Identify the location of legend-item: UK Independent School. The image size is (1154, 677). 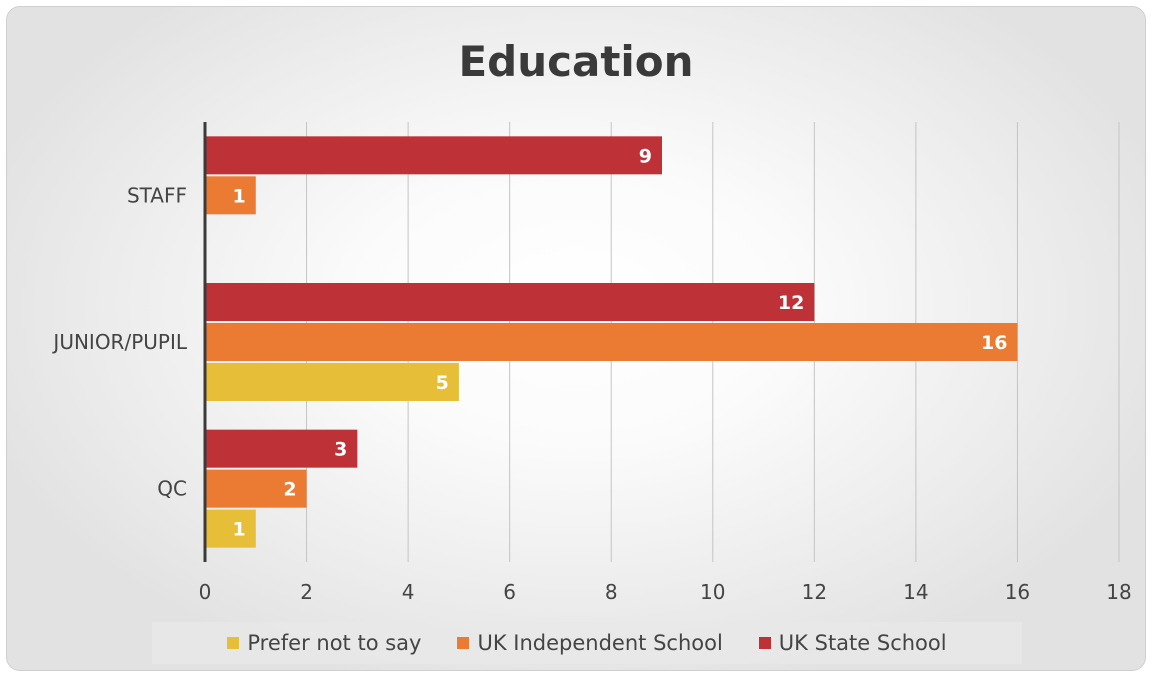
(590, 643).